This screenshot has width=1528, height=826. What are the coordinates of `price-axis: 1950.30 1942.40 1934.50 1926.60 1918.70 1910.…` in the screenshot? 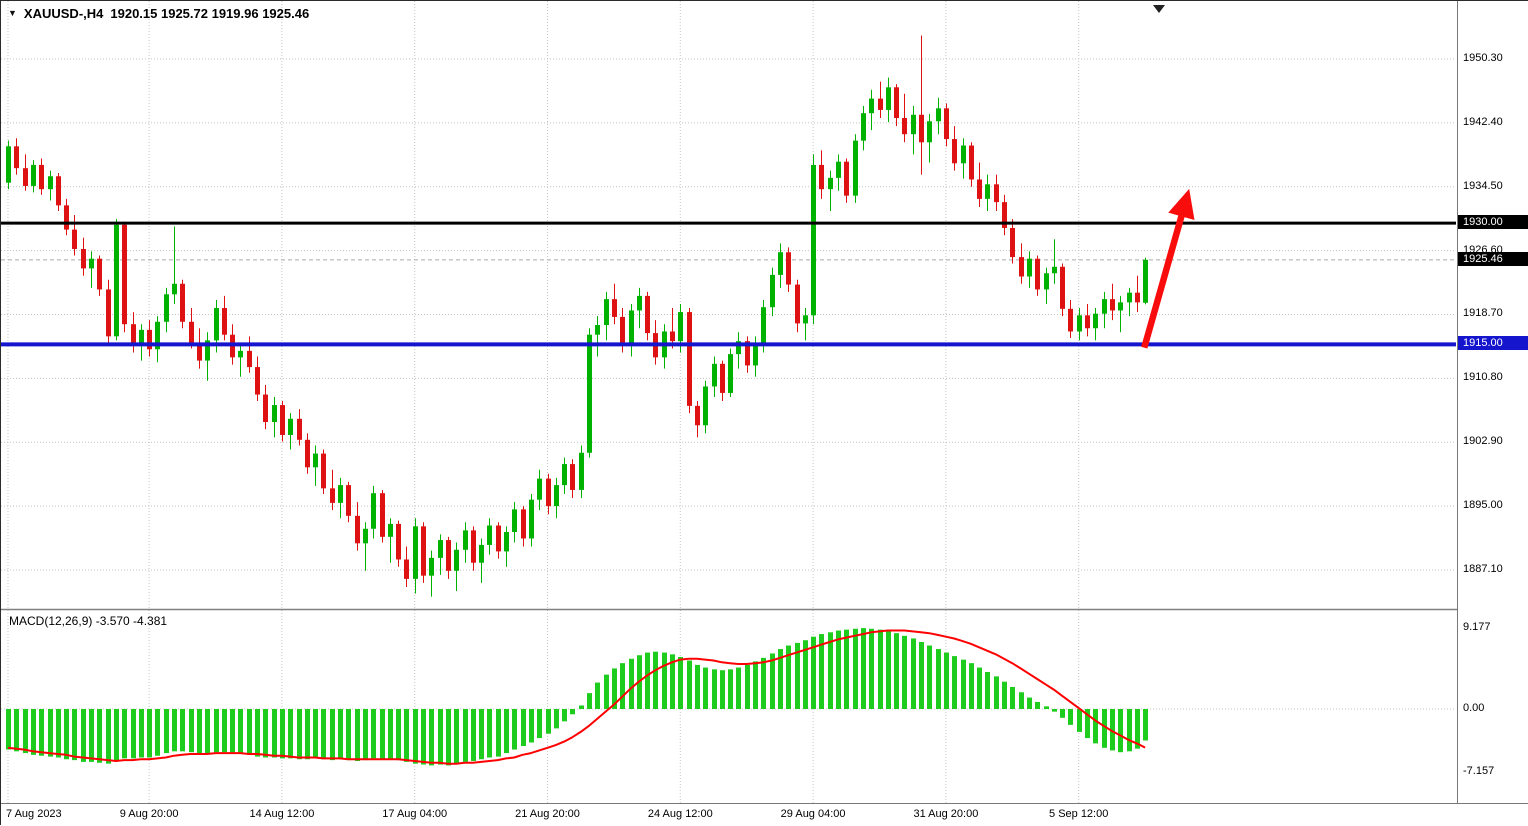 It's located at (1492, 402).